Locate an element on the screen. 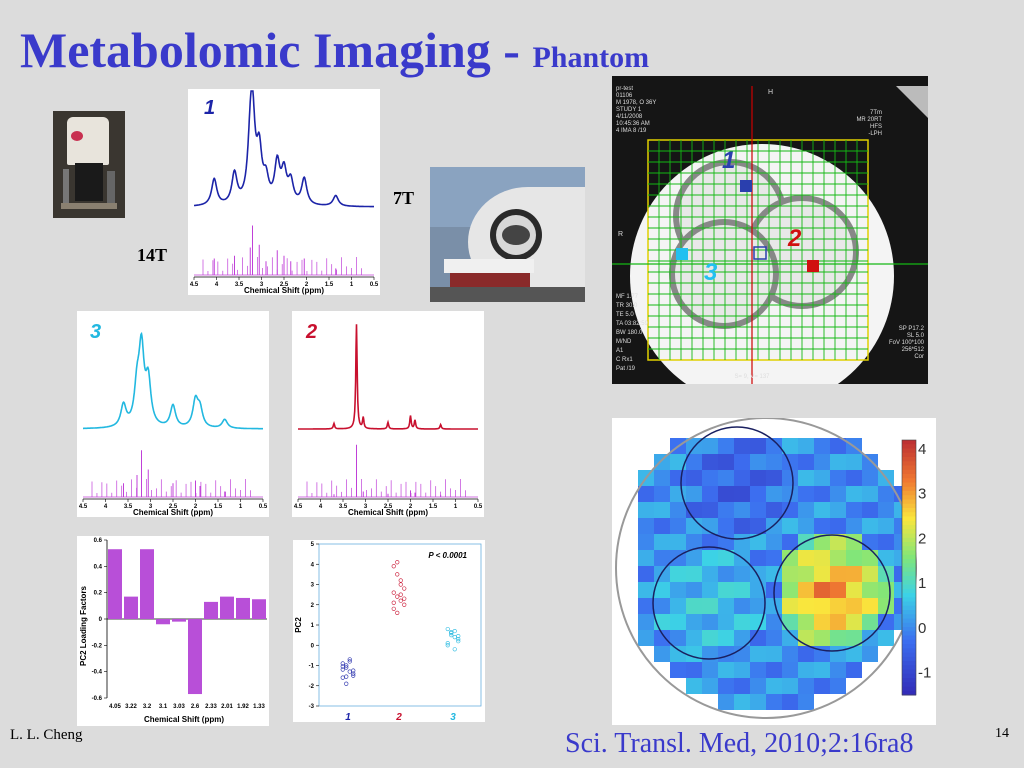 The image size is (1024, 768). y-tick-label: -0.2 is located at coordinates (97, 646).